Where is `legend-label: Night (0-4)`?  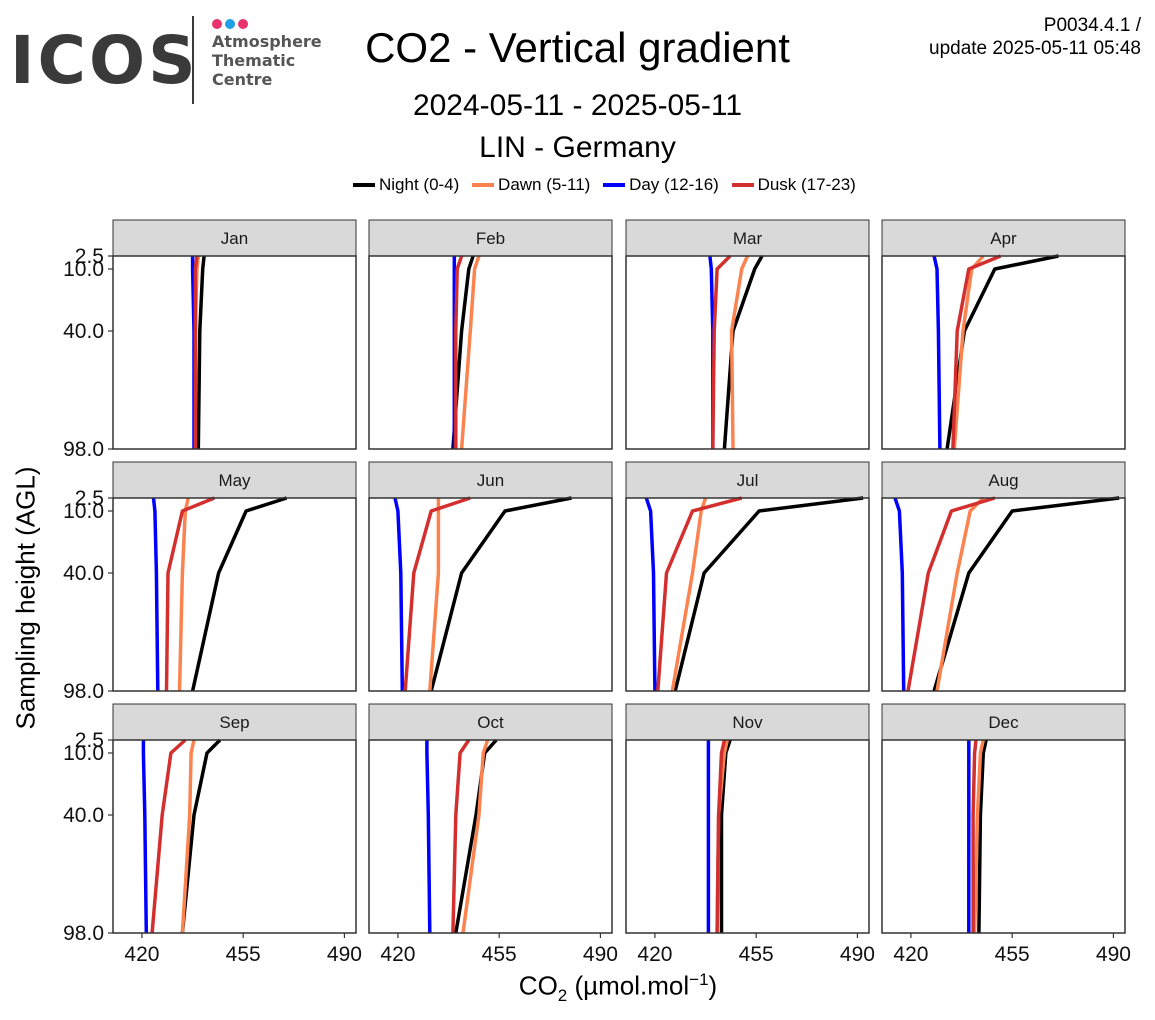 legend-label: Night (0-4) is located at coordinates (419, 184).